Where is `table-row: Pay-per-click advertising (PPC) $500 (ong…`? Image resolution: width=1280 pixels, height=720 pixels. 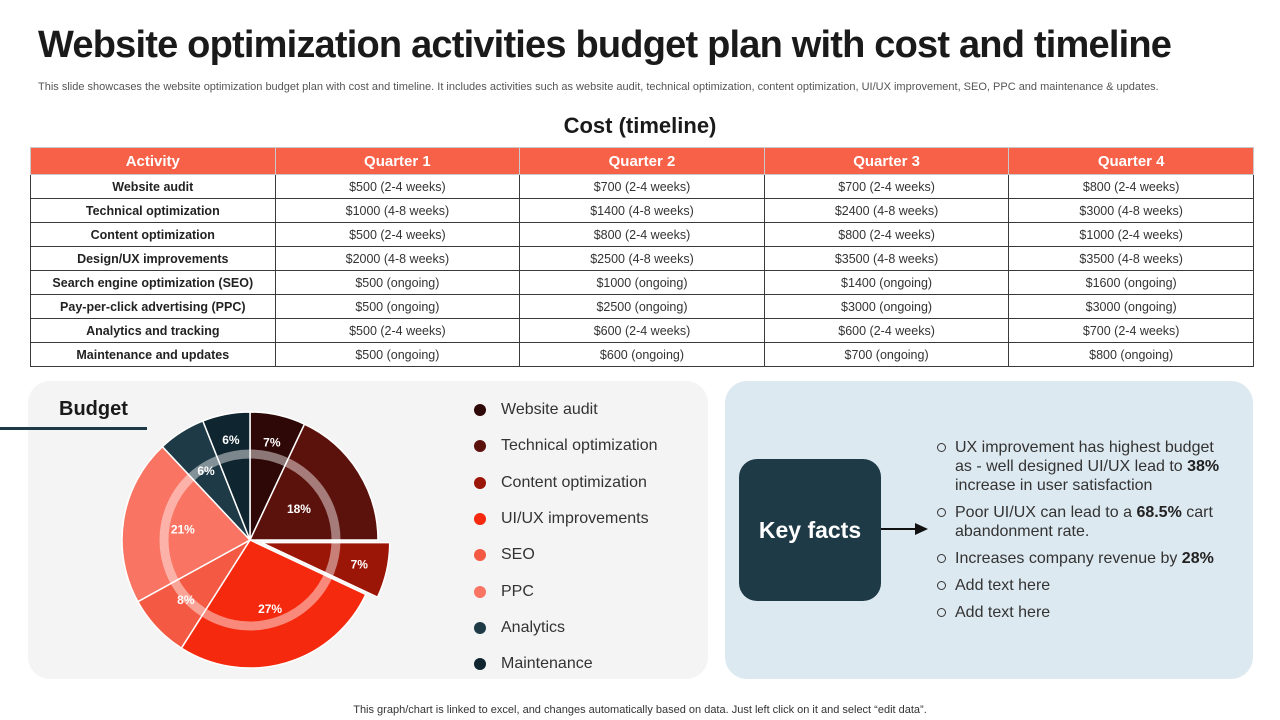 table-row: Pay-per-click advertising (PPC) $500 (ong… is located at coordinates (642, 306).